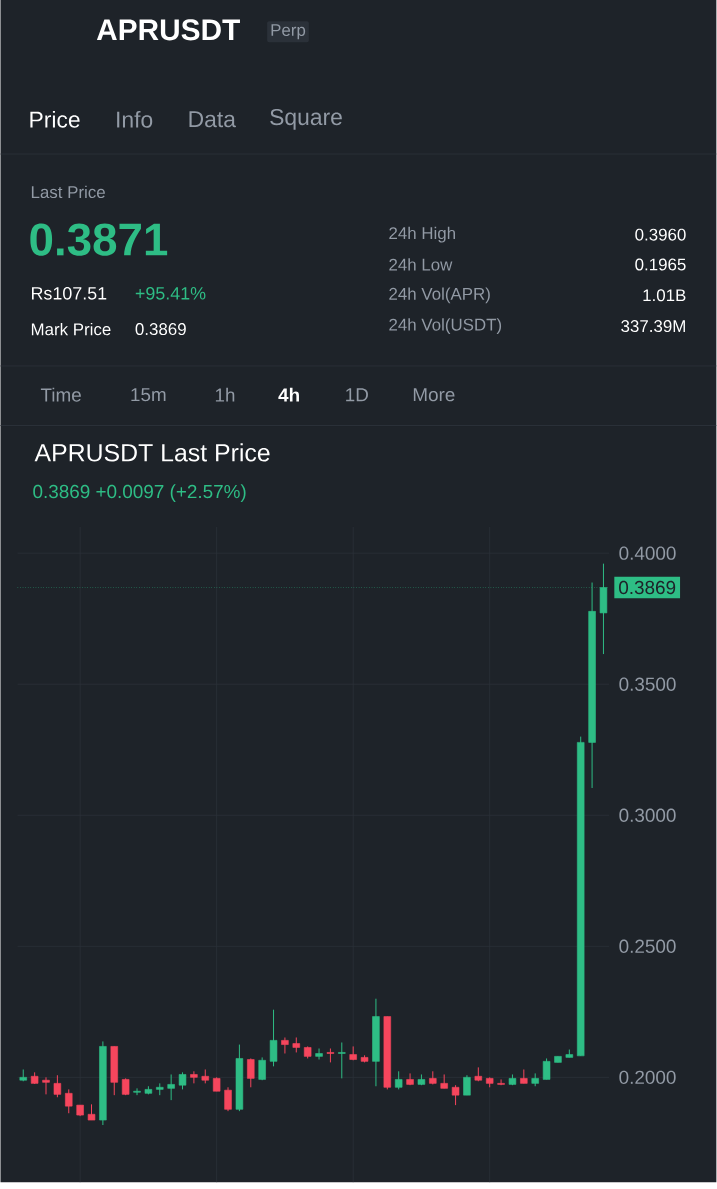  What do you see at coordinates (148, 395) in the screenshot?
I see `text: 15m` at bounding box center [148, 395].